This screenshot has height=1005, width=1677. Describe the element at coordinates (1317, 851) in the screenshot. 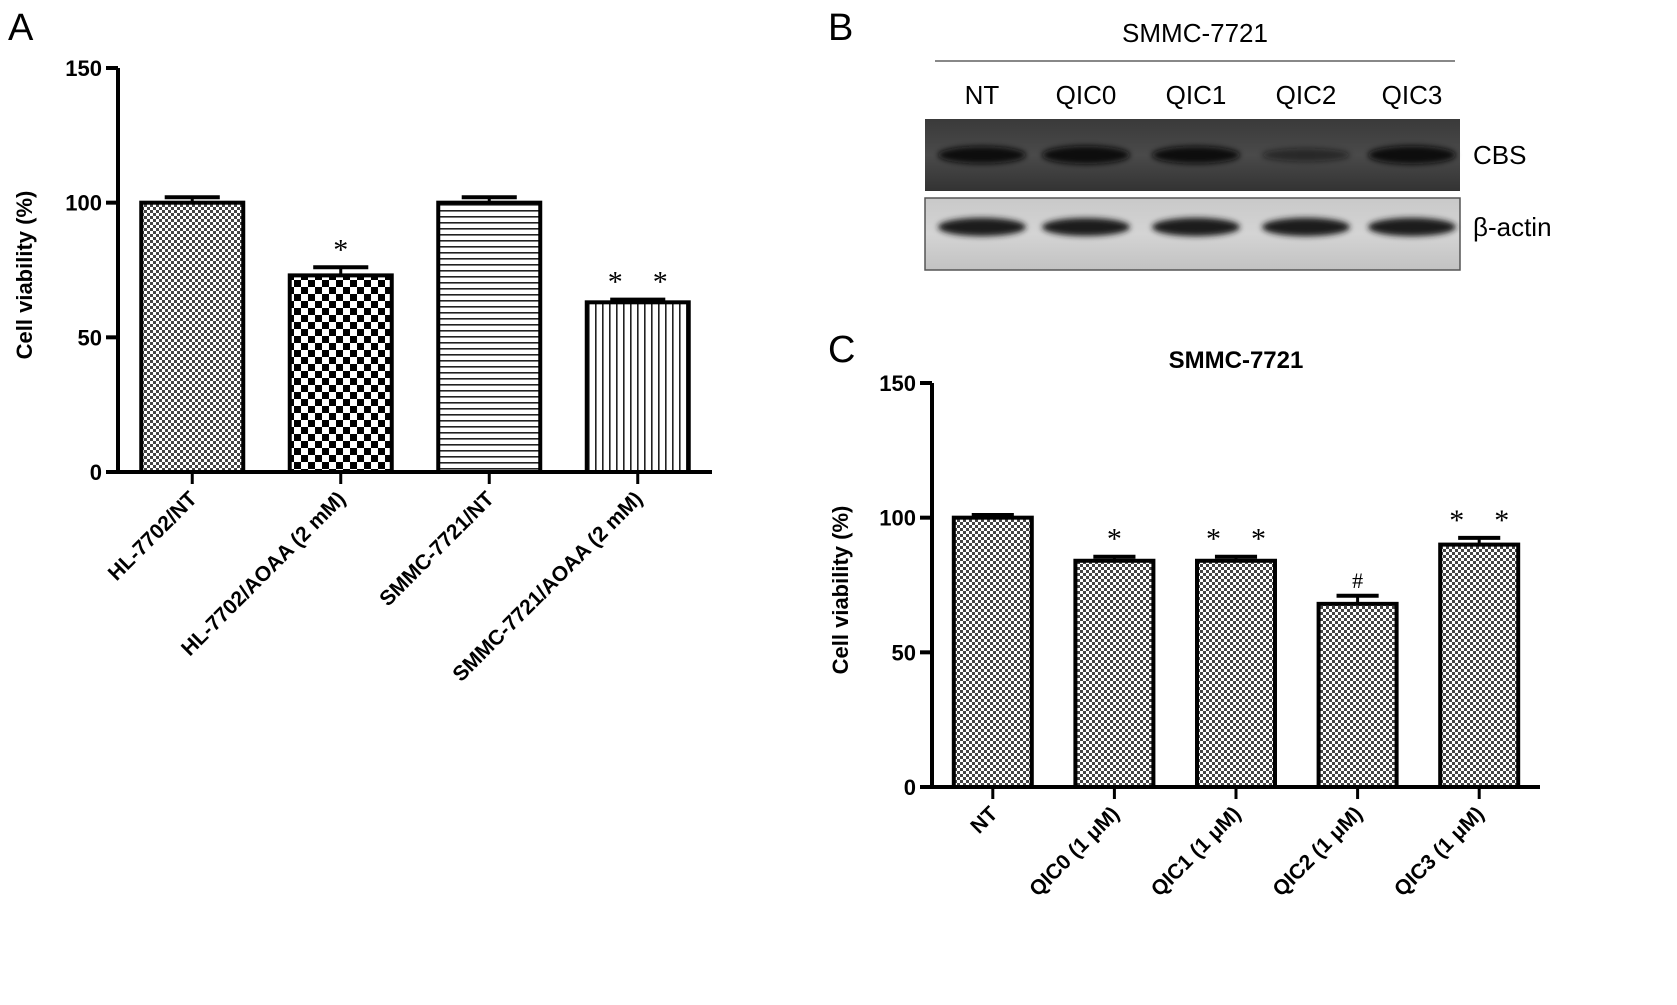

I see `x-category-label: QIC2 (1 μM)` at that location.